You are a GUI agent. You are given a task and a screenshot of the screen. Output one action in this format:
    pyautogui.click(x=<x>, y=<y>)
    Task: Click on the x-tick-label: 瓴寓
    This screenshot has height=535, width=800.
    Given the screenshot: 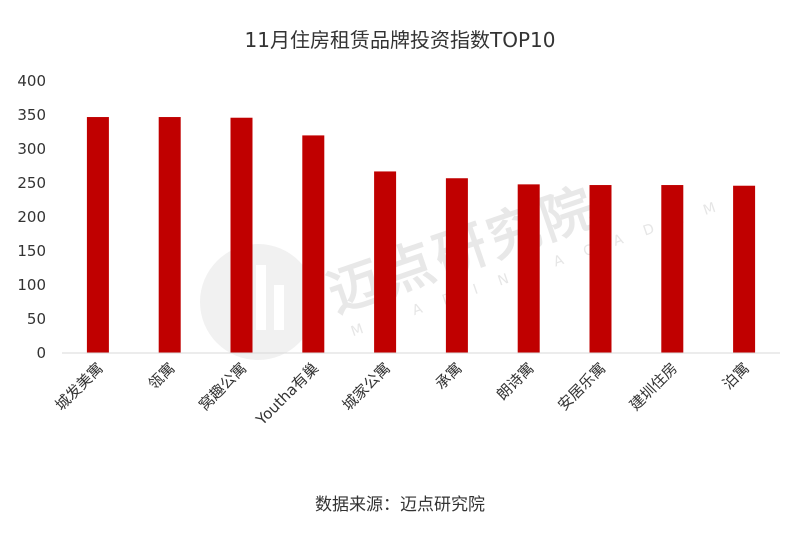 What is the action you would take?
    pyautogui.click(x=162, y=376)
    